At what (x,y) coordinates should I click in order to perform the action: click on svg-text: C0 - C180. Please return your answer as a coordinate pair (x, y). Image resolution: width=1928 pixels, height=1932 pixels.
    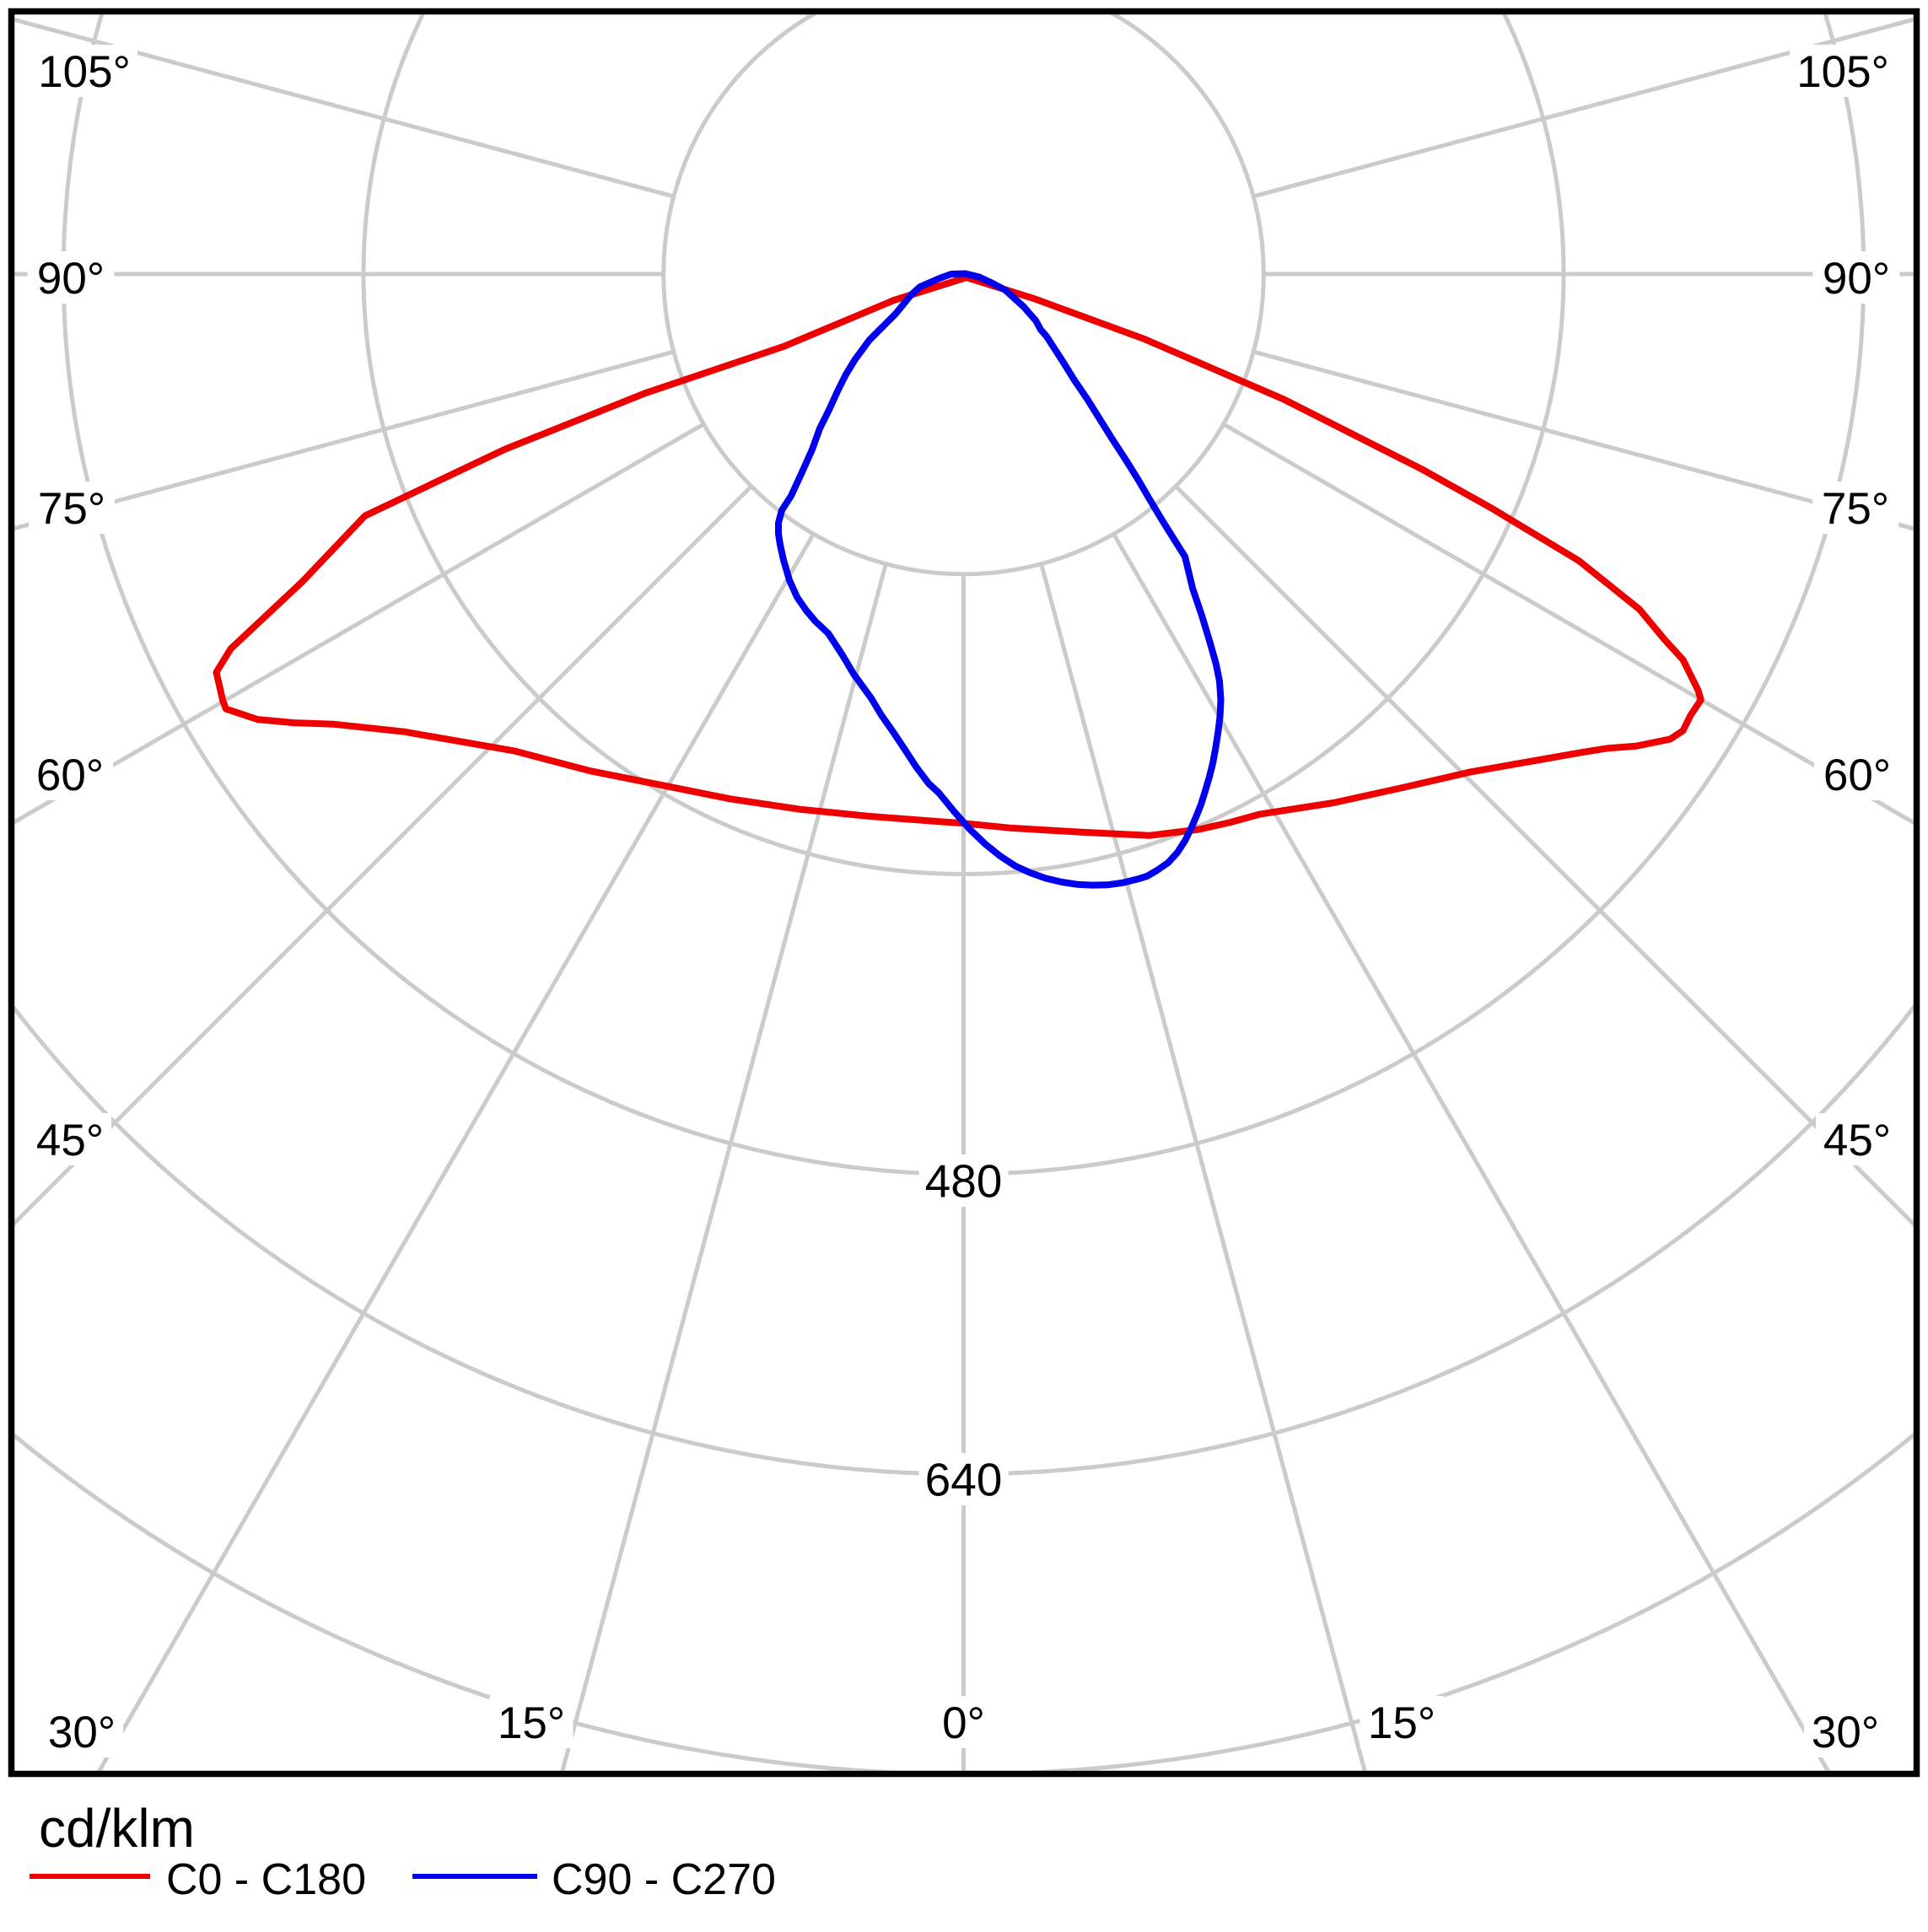
    Looking at the image, I should click on (266, 1880).